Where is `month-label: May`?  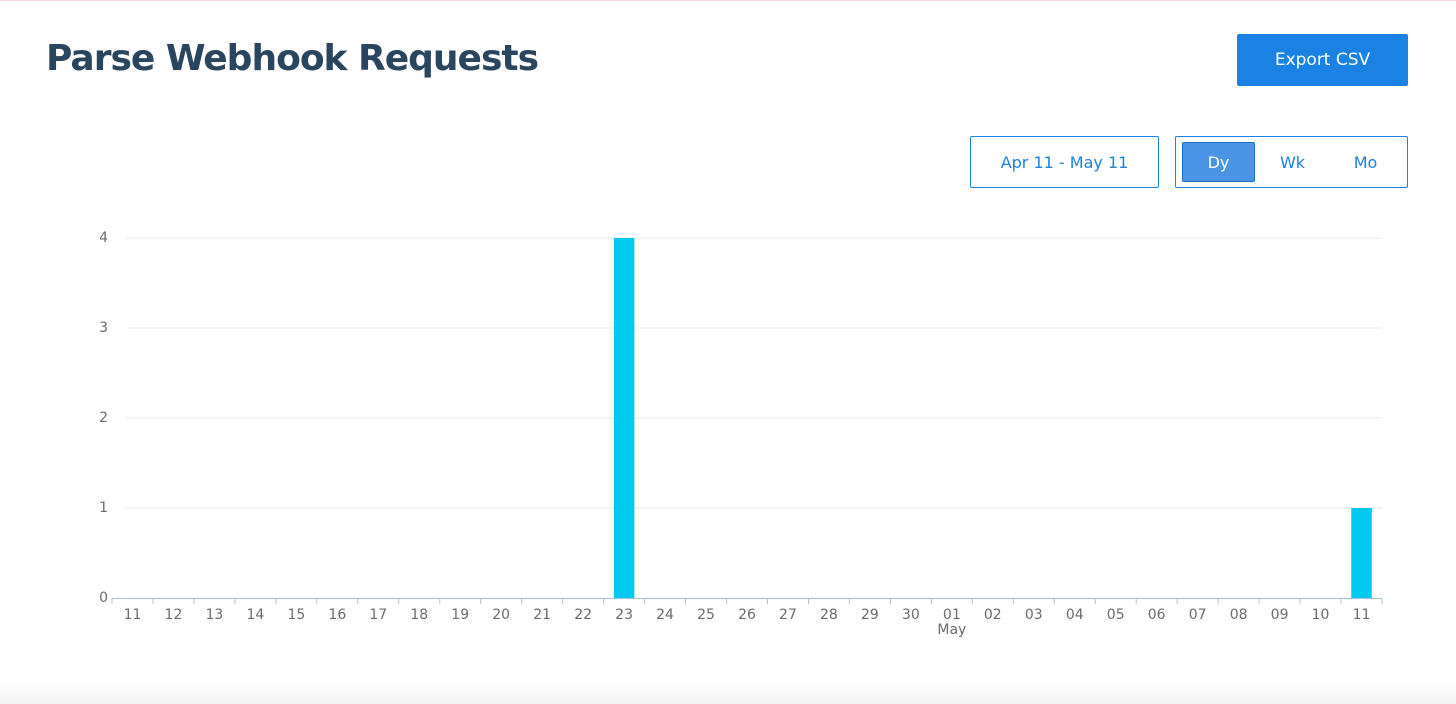 month-label: May is located at coordinates (951, 630).